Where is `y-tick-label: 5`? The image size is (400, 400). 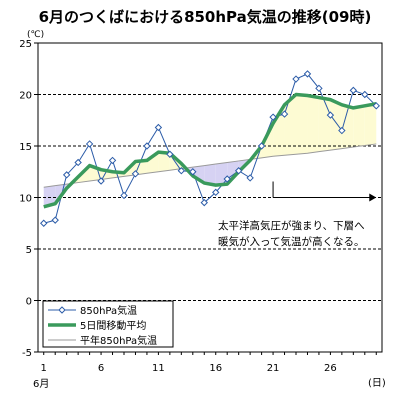 y-tick-label: 5 is located at coordinates (29, 250).